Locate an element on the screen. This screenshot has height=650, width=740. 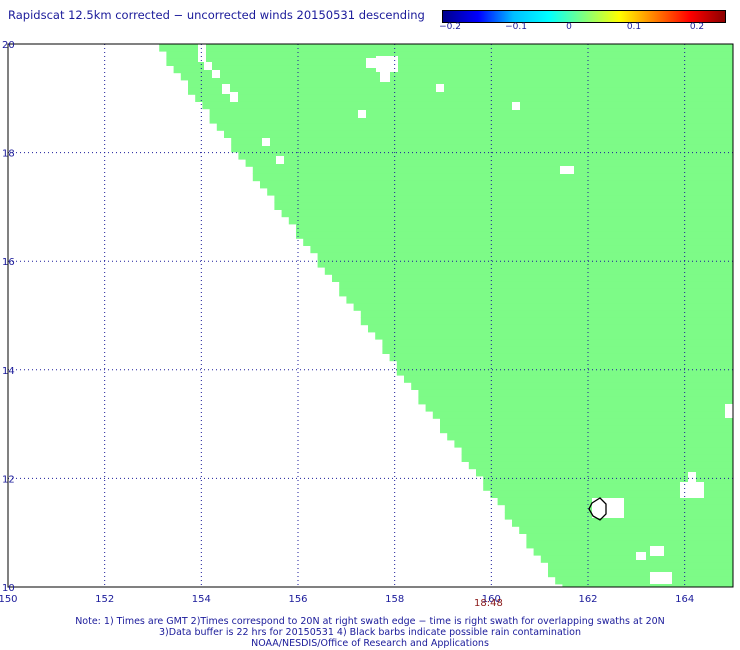
longitude-tick-label: 164 is located at coordinates (684, 599).